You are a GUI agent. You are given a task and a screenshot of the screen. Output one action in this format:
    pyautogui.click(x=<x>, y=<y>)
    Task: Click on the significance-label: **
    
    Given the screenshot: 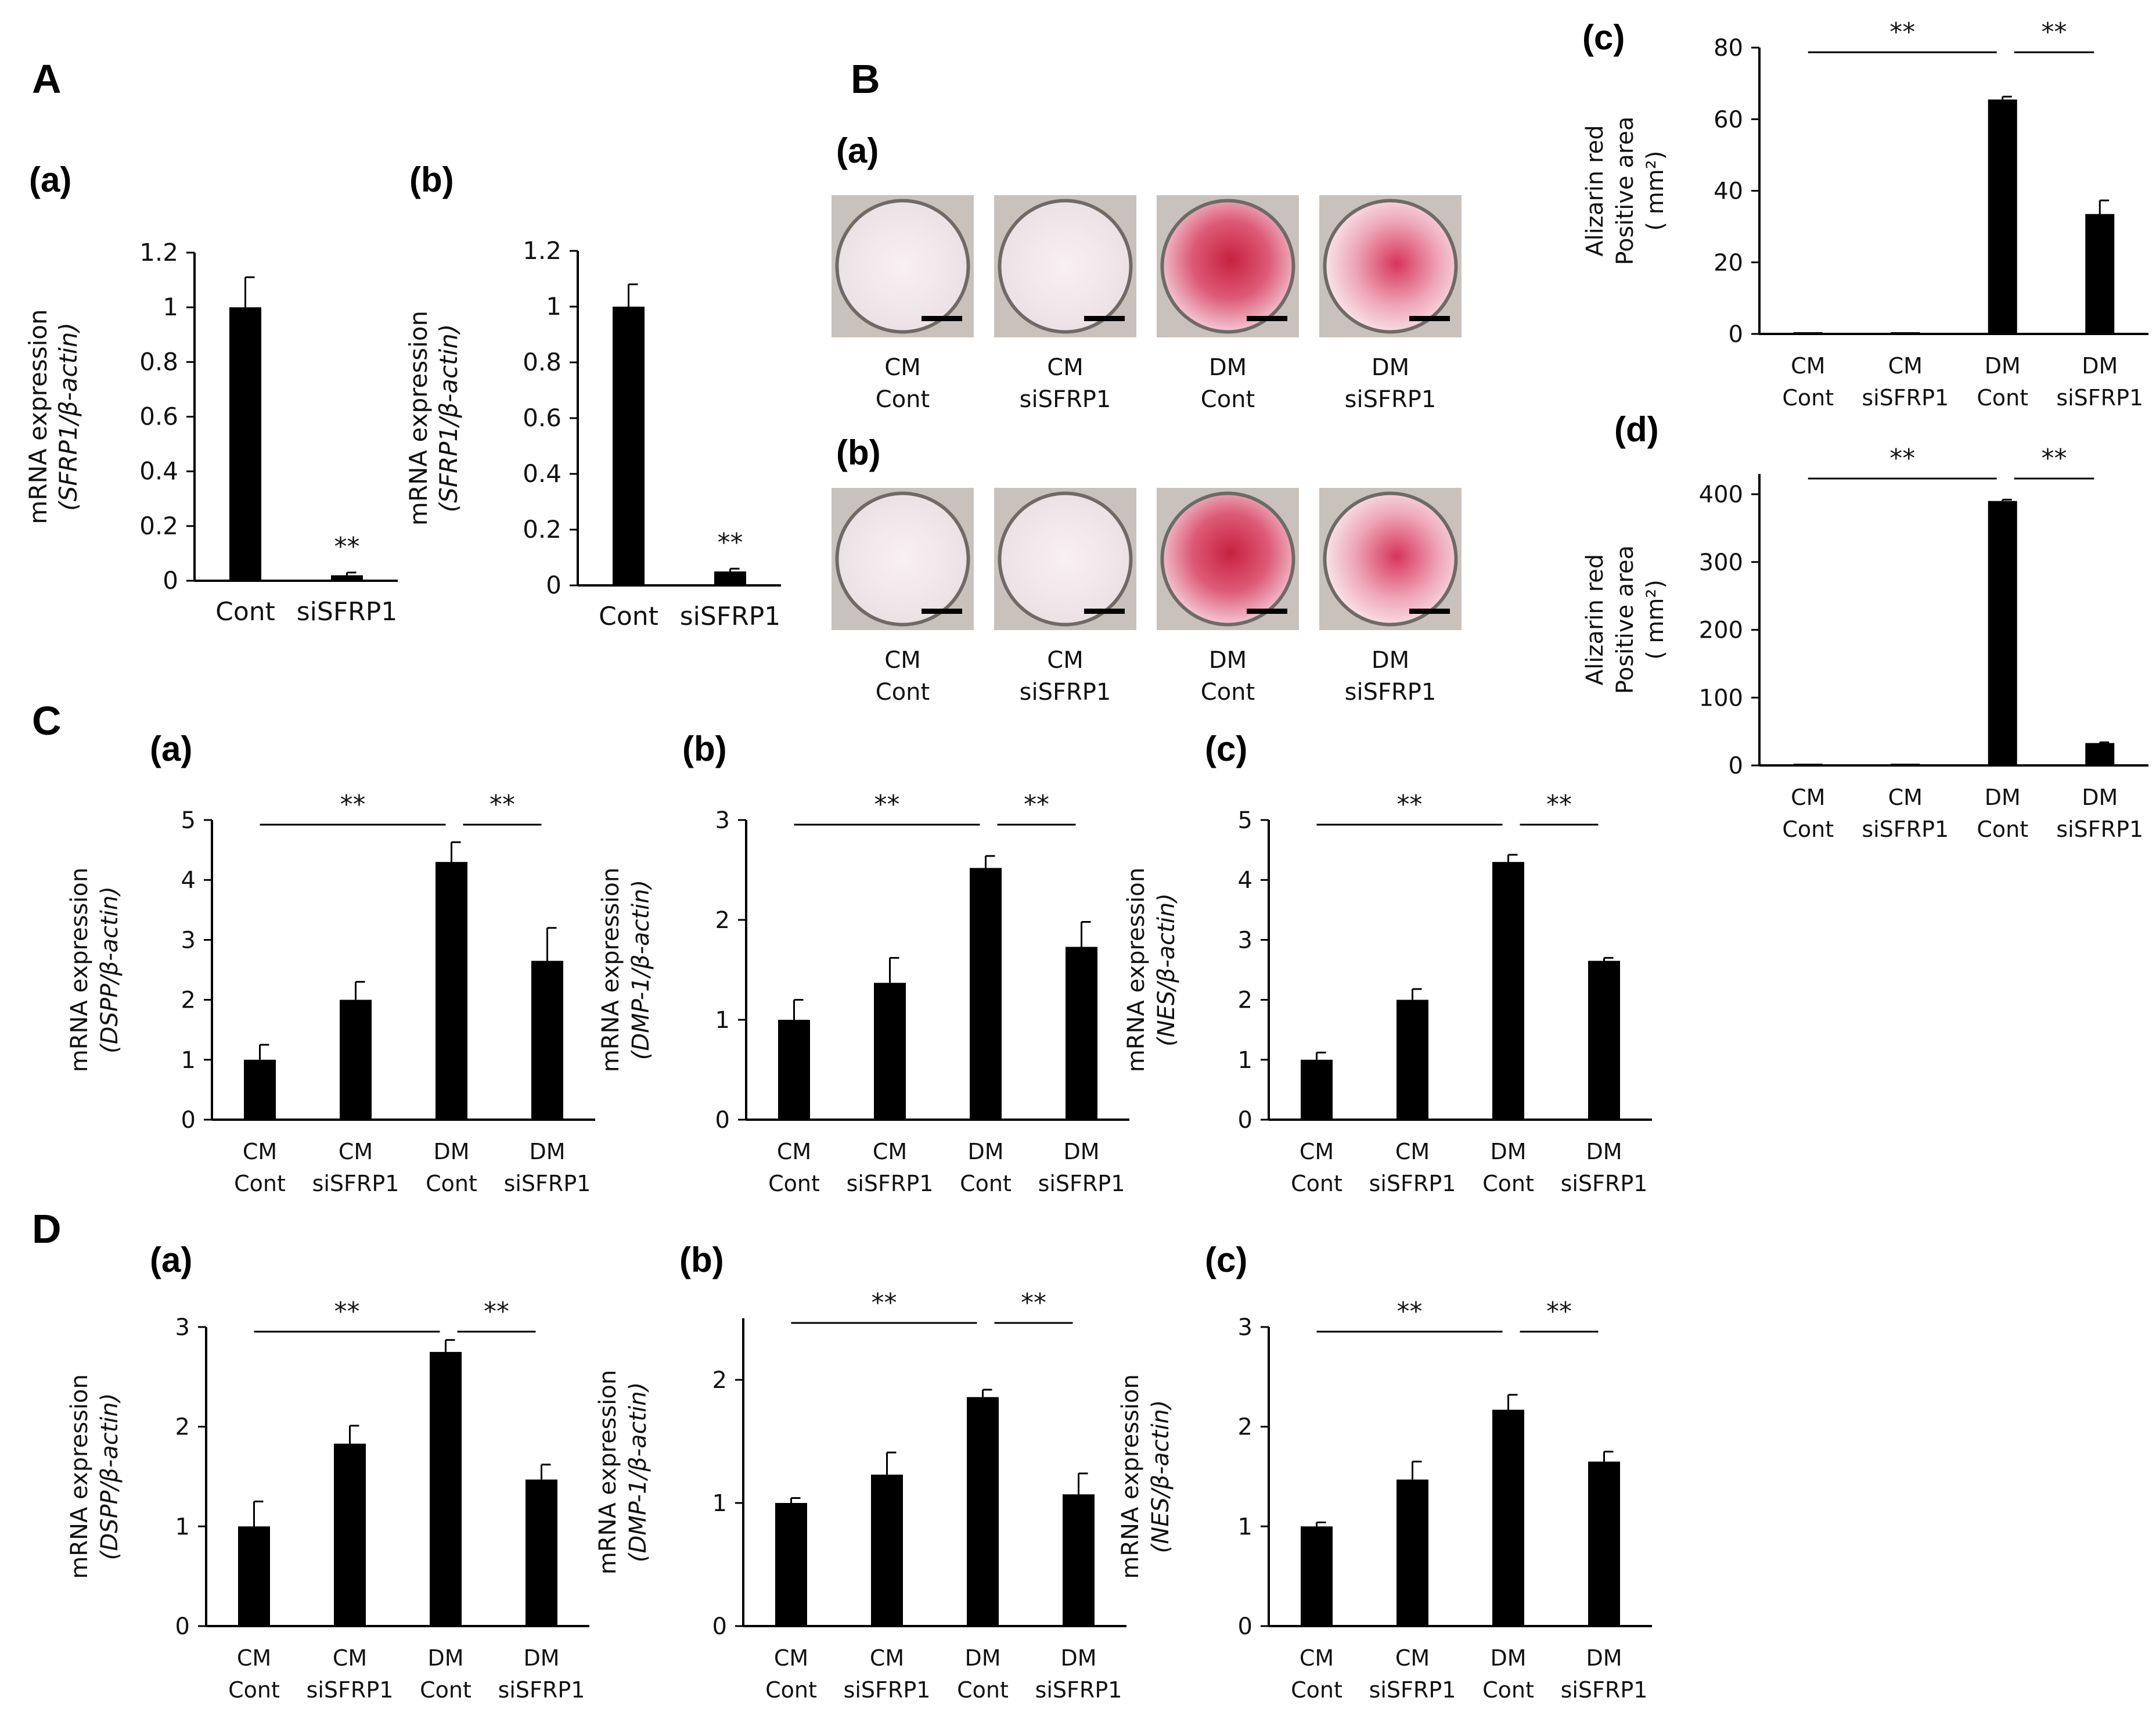 What is the action you would take?
    pyautogui.click(x=347, y=547)
    